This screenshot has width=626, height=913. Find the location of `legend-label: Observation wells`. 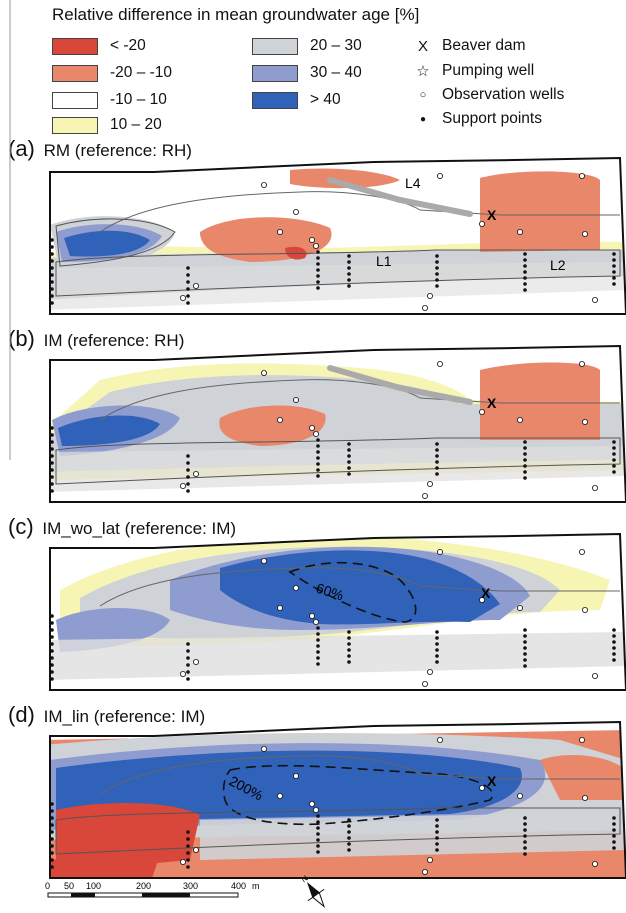

legend-label: Observation wells is located at coordinates (503, 94).